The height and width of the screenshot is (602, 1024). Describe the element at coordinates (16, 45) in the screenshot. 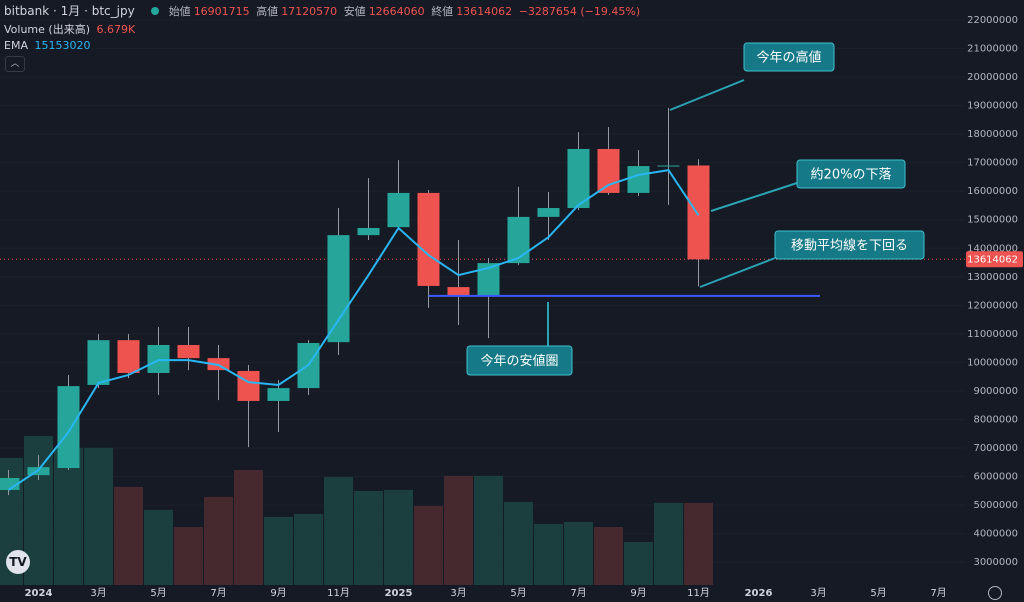

I see `ema-label: EMA` at that location.